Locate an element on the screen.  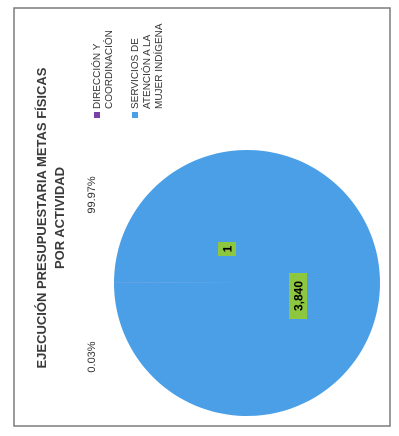
percent-labels: 0.03% 99.97% is located at coordinates (92, 274).